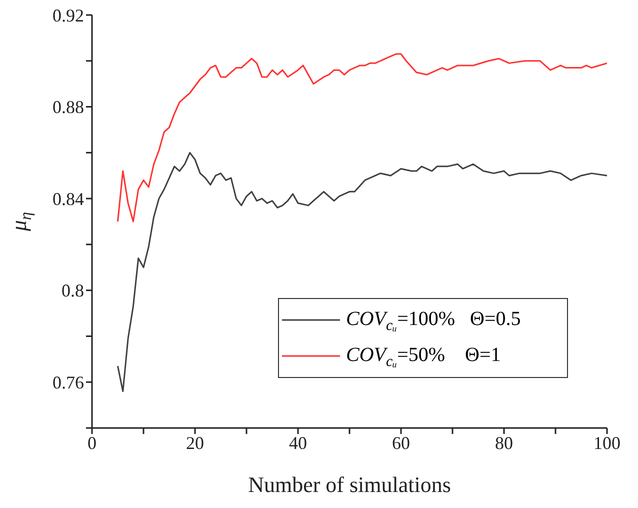  Describe the element at coordinates (195, 442) in the screenshot. I see `x-tick-label: 20` at that location.